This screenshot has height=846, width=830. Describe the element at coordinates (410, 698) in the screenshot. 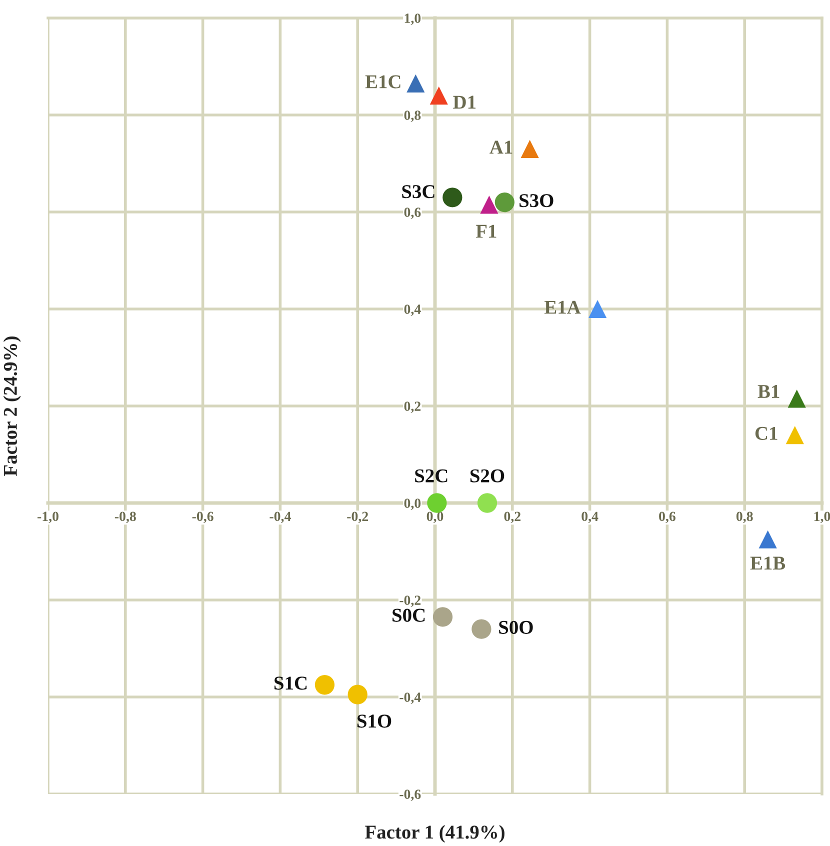

I see `y-tick-label: -0,4` at that location.